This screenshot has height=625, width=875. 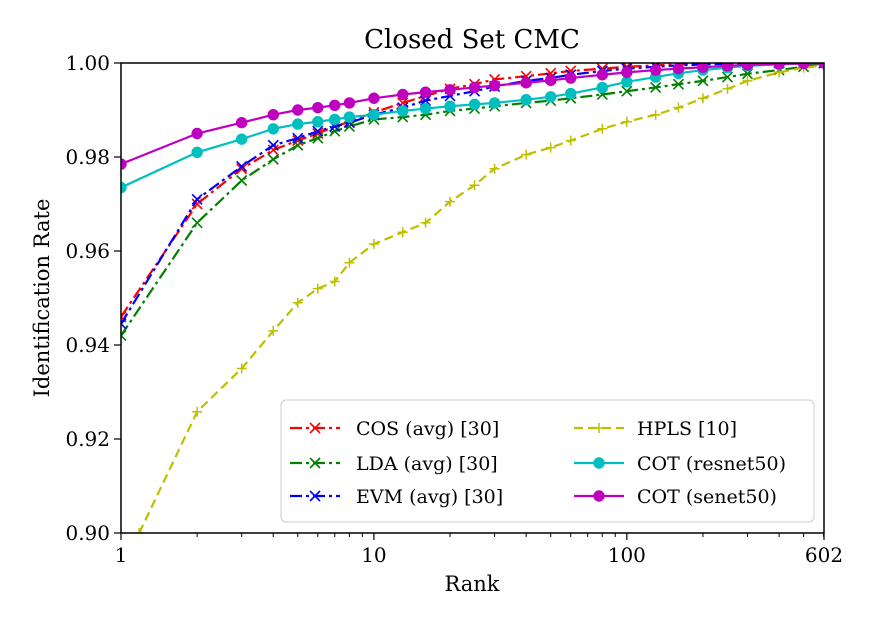 I want to click on legend-item: COT (resnet50), so click(x=680, y=464).